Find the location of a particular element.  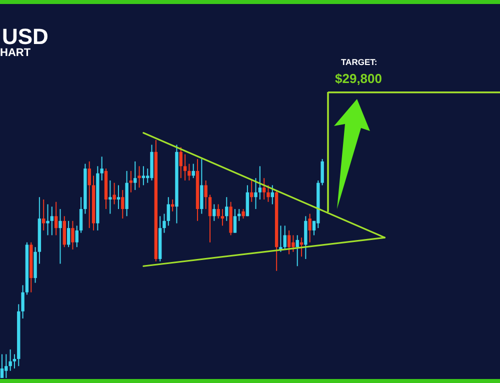

chart-title: USD is located at coordinates (25, 36).